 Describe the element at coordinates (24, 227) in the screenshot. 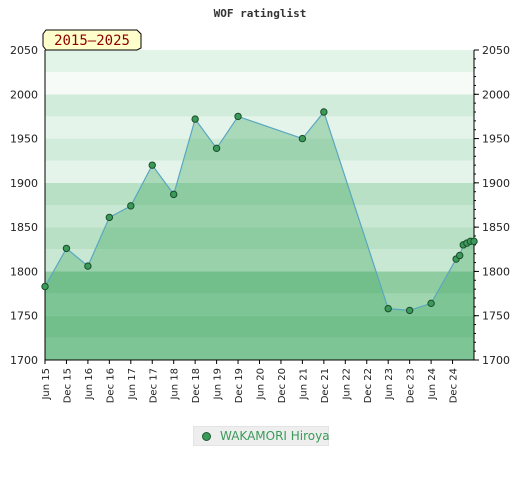

I see `y-tick-label-left: 1850` at that location.